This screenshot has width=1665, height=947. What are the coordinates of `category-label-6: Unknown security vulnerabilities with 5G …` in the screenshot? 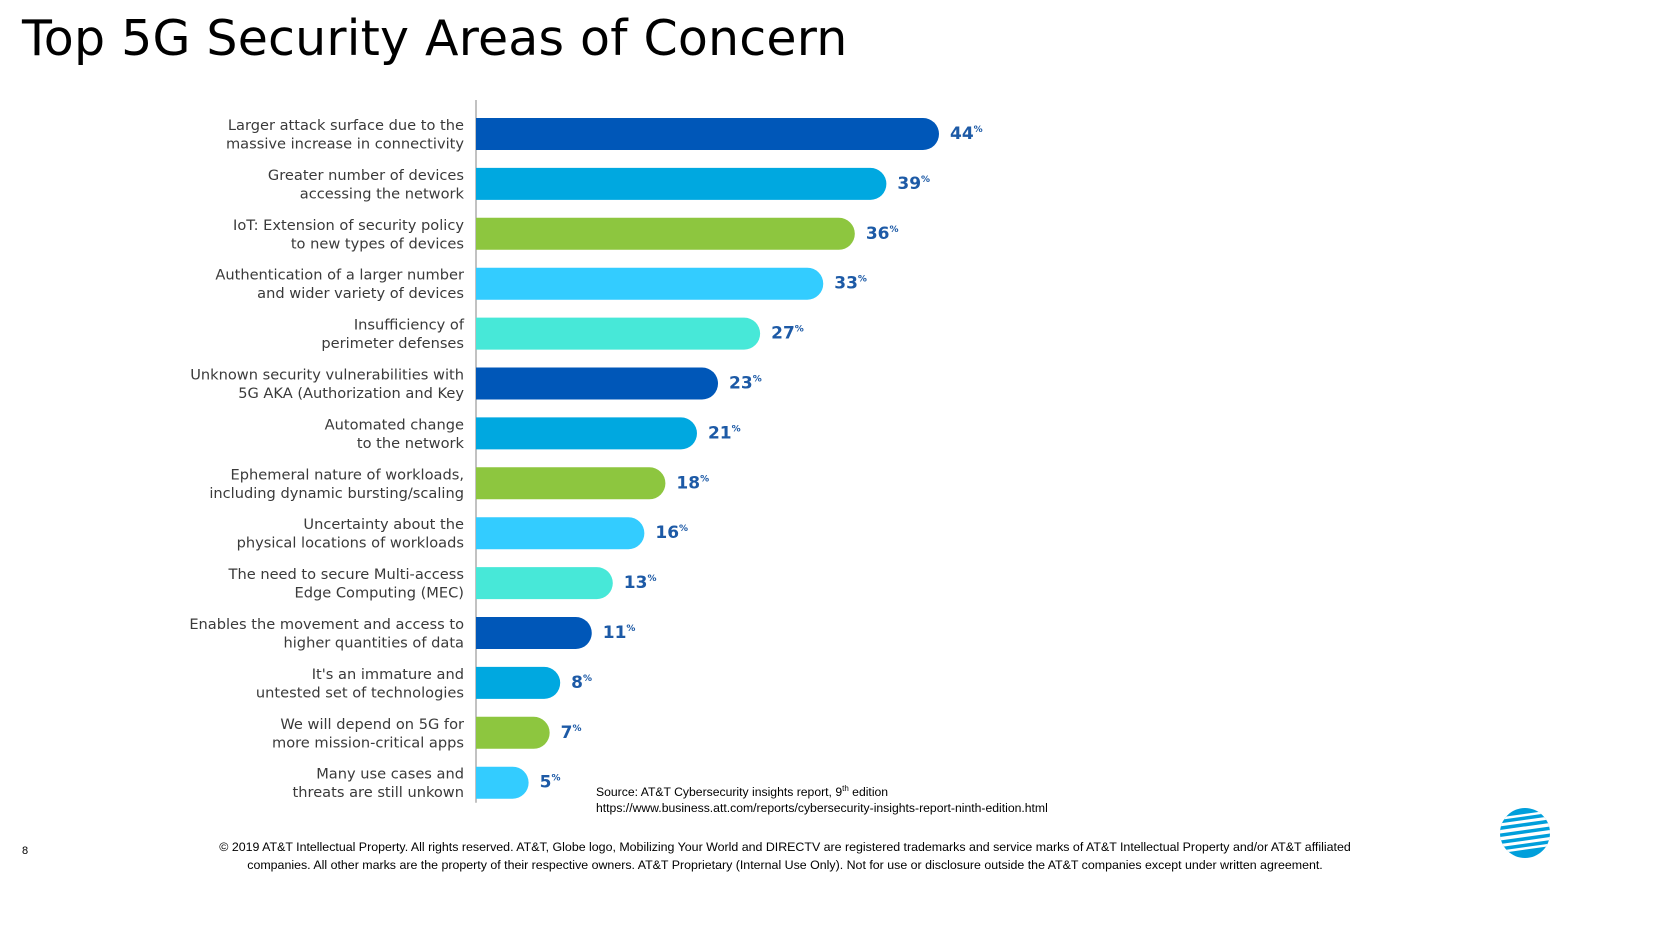 It's located at (327, 385).